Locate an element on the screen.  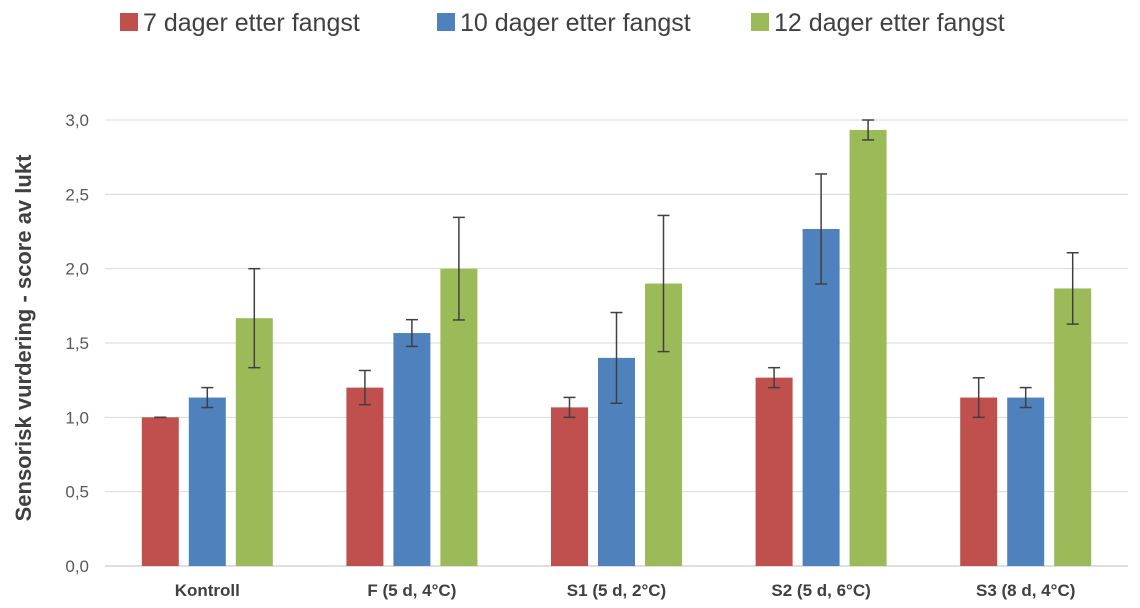
y-tick-label: 3,0 is located at coordinates (77, 120).